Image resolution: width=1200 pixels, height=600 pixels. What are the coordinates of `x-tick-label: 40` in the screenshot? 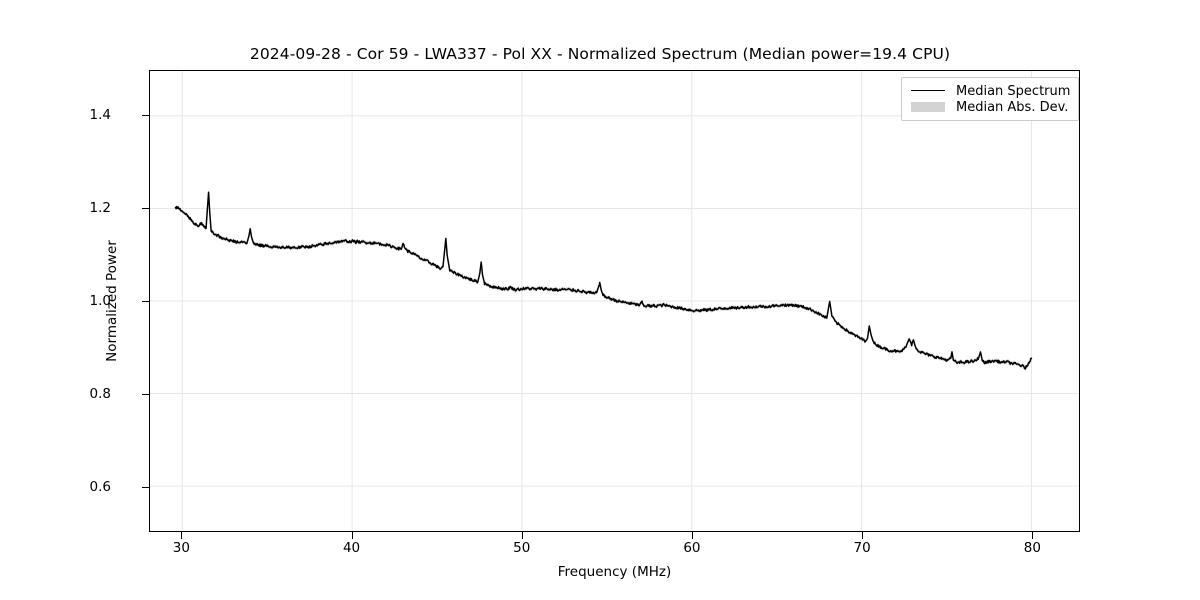 It's located at (351, 548).